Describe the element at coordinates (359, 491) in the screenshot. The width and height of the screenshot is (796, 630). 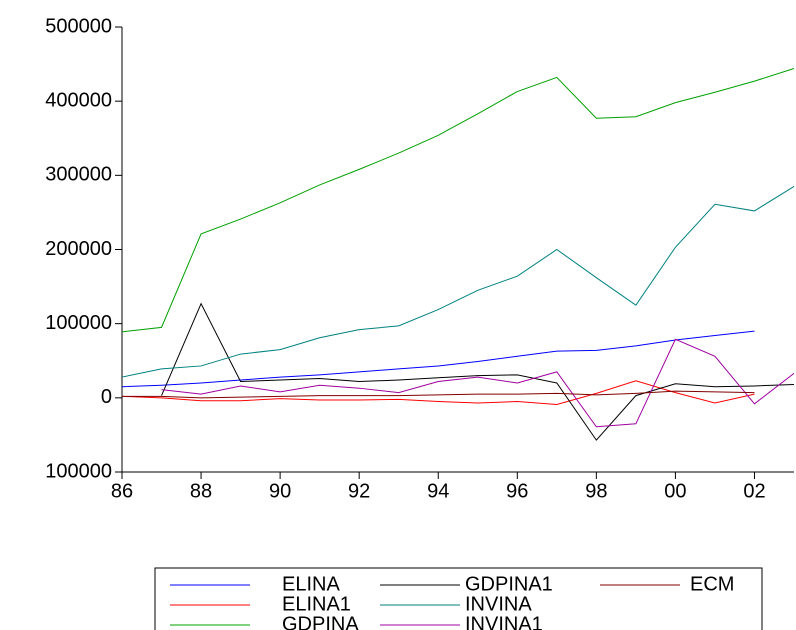
I see `x-tick-label: 92` at that location.